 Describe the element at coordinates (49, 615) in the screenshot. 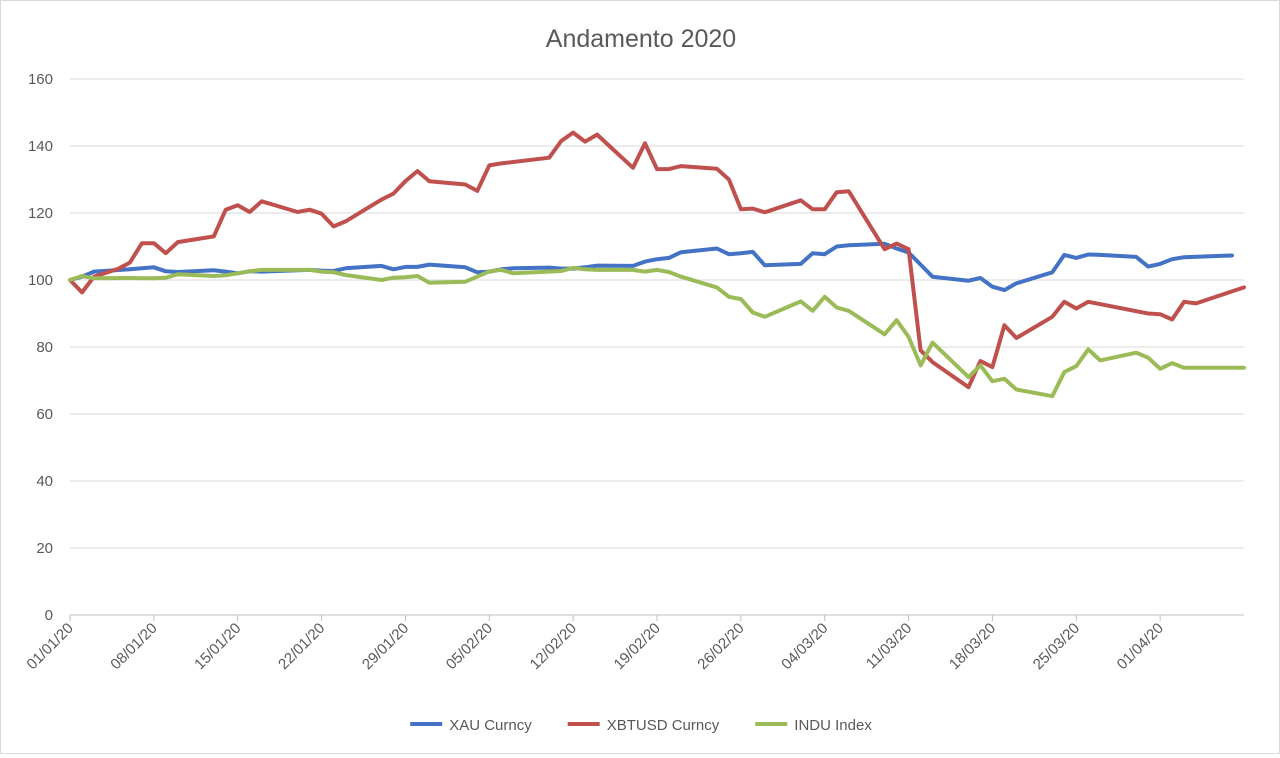

I see `y-tick-label: 0` at that location.